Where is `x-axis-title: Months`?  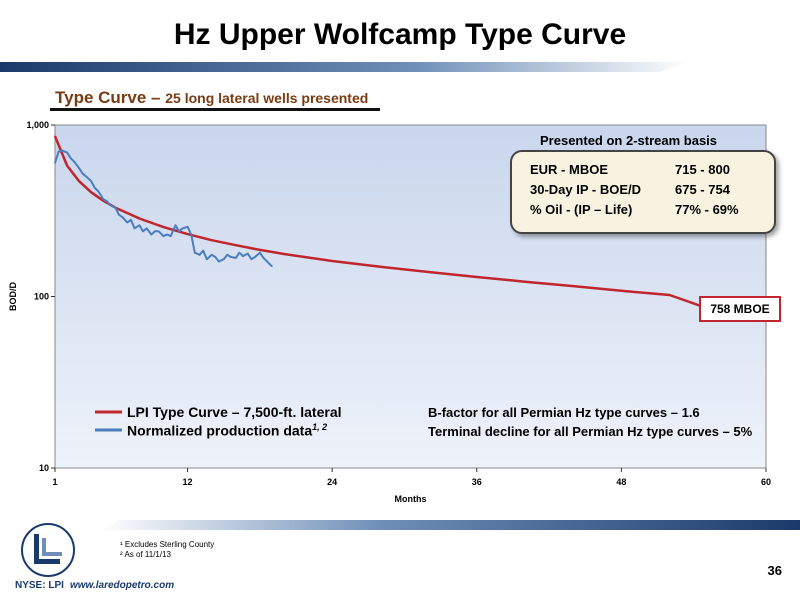 x-axis-title: Months is located at coordinates (411, 499).